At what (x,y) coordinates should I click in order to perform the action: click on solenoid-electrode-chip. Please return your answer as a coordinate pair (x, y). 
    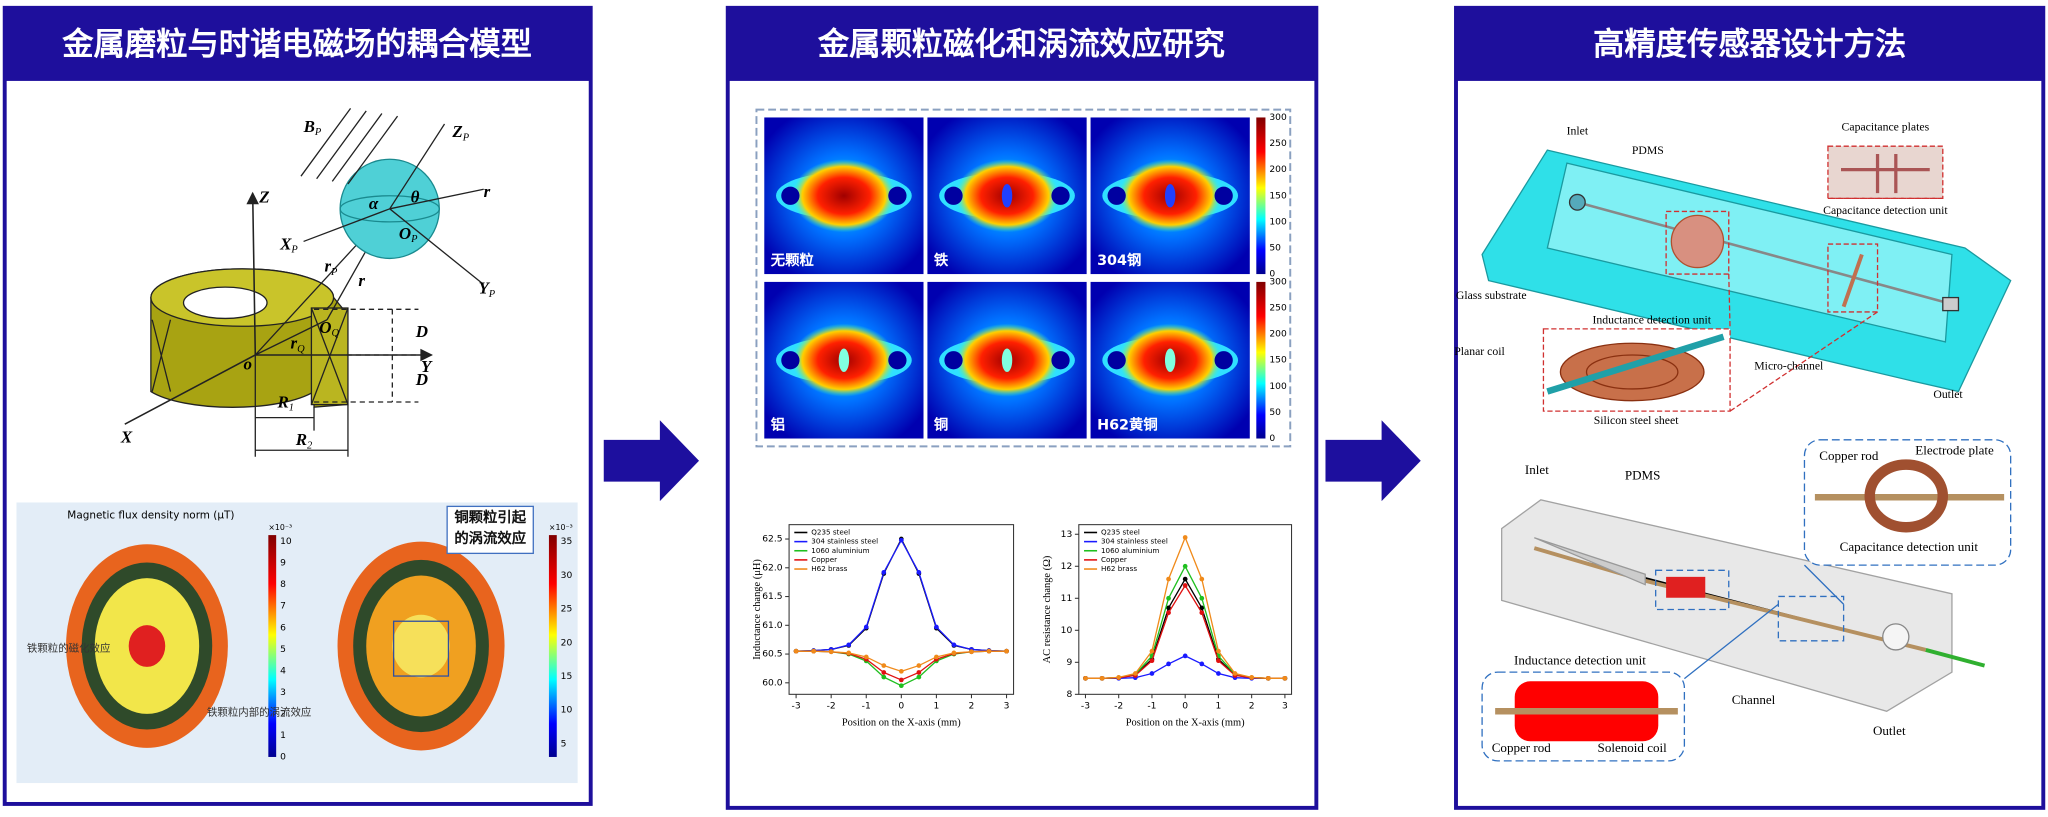
    Looking at the image, I should click on (1746, 600).